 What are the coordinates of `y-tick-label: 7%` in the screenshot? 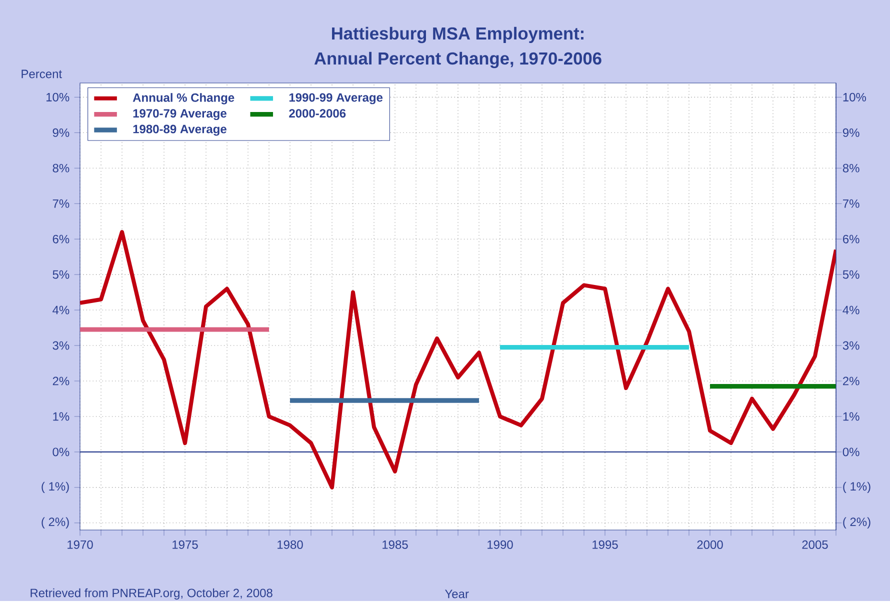 It's located at (61, 203).